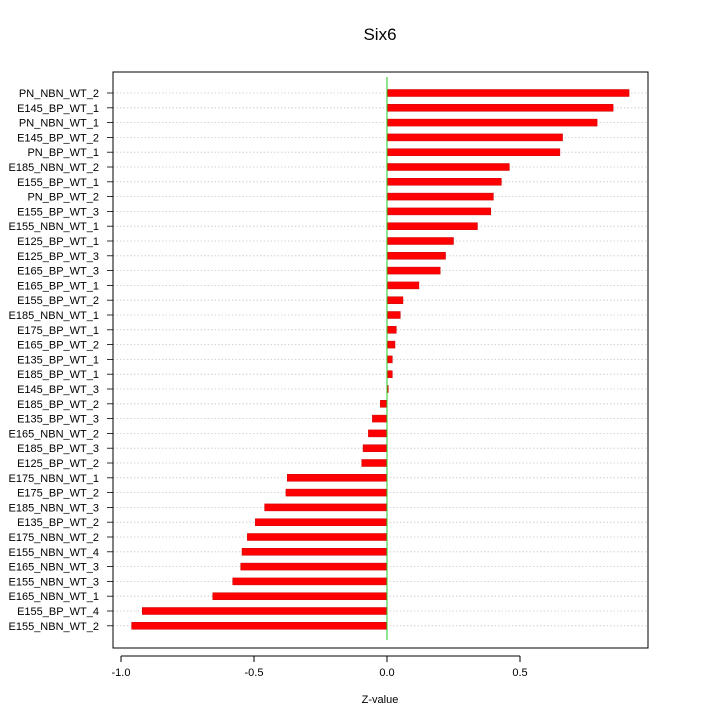 The image size is (720, 720). What do you see at coordinates (58, 390) in the screenshot?
I see `y-tick-label: E145_BP_WT_3` at bounding box center [58, 390].